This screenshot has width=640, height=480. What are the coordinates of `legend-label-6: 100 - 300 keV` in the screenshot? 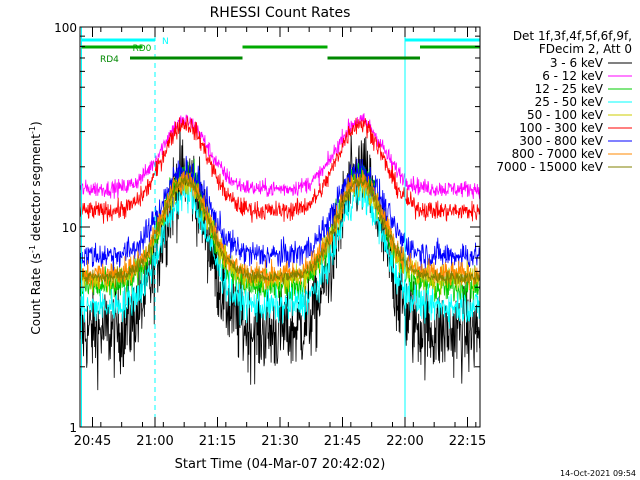 It's located at (561, 128).